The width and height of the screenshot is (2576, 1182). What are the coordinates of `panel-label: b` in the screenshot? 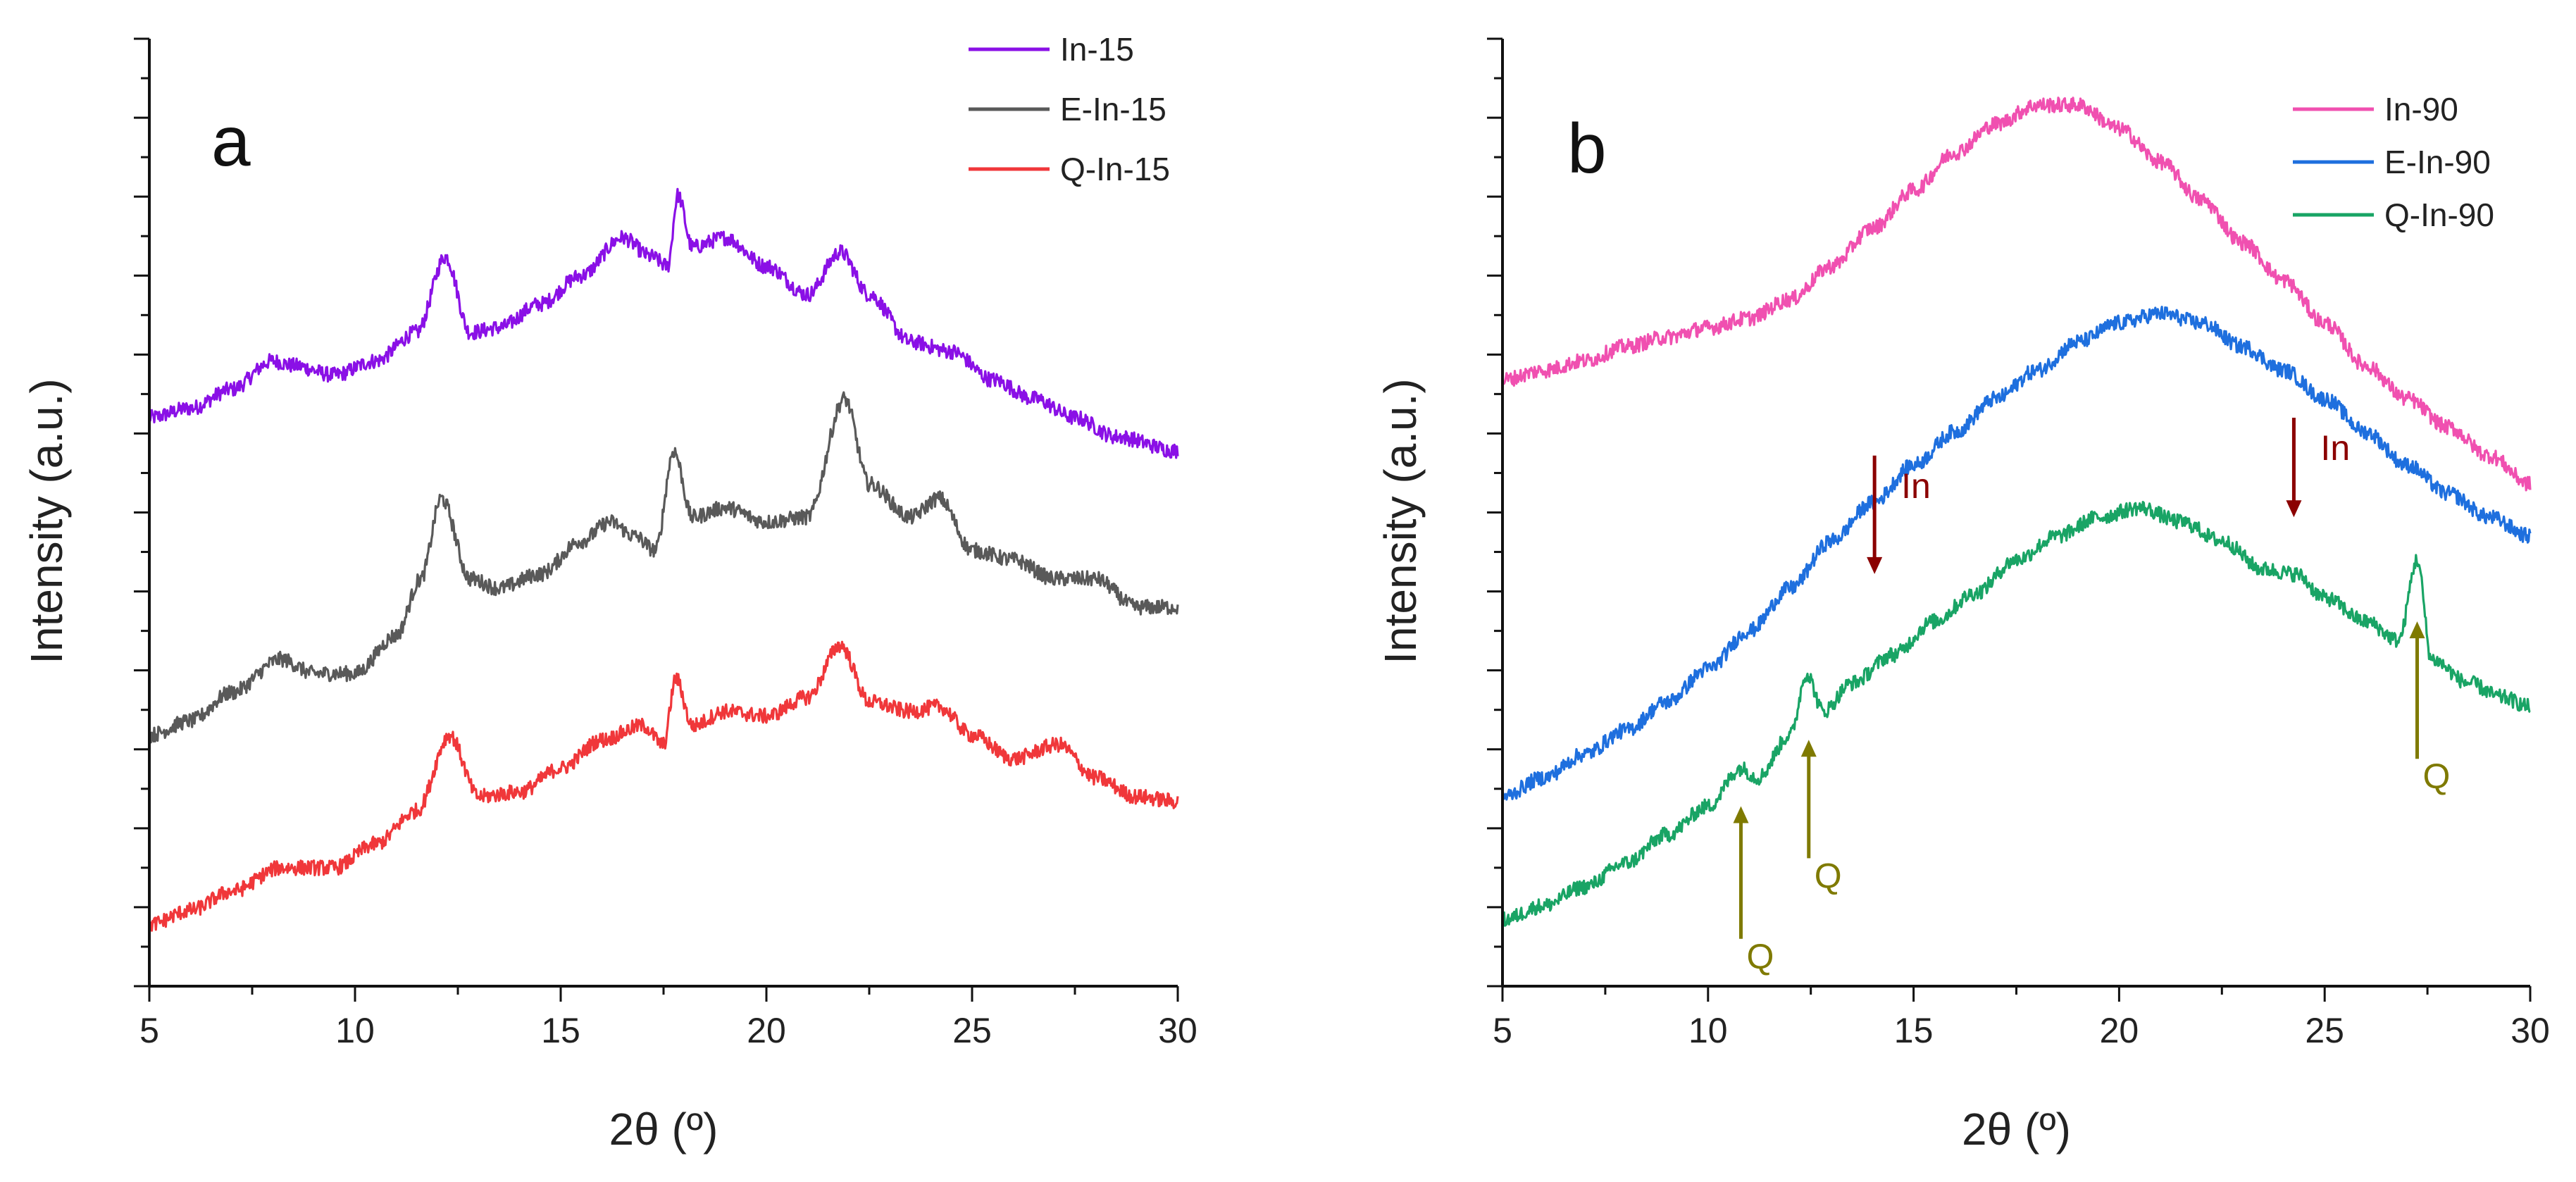 It's located at (1587, 148).